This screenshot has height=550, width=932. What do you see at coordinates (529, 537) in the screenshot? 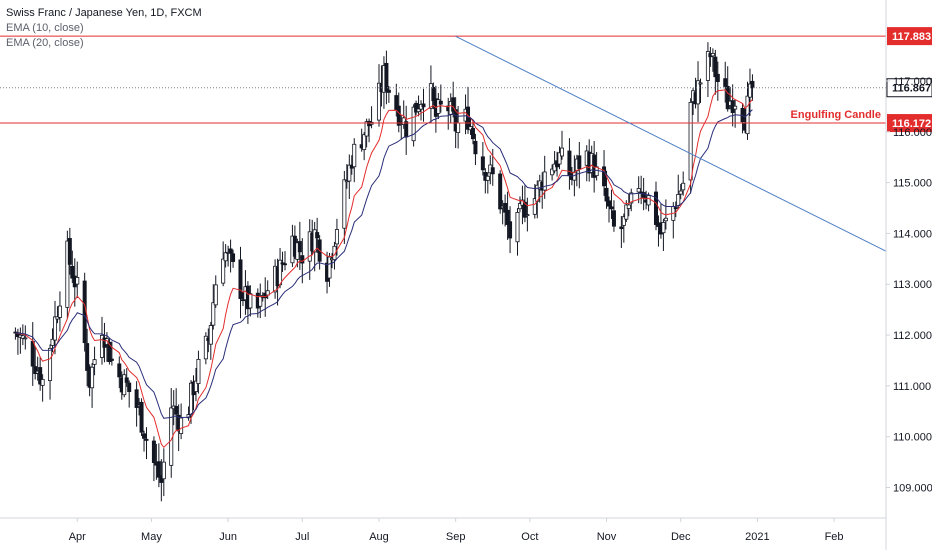
I see `x-tick-label: Oct` at bounding box center [529, 537].